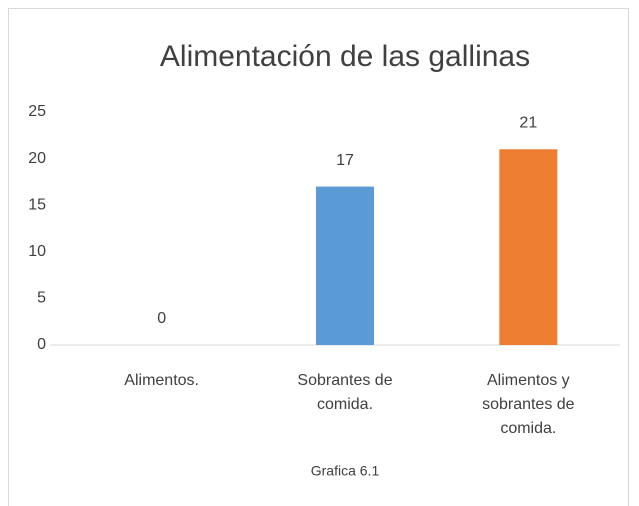  I want to click on x-tick-label: Alimentos., so click(161, 380).